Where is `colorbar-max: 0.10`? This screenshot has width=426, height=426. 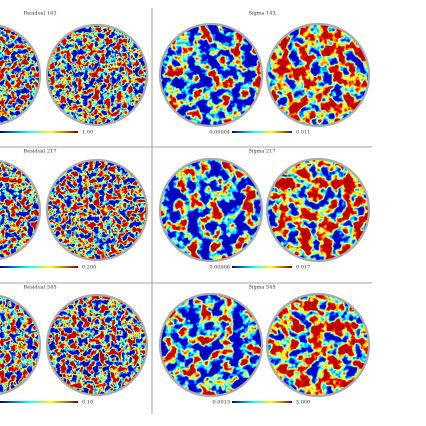
colorbar-max: 0.10 is located at coordinates (87, 403).